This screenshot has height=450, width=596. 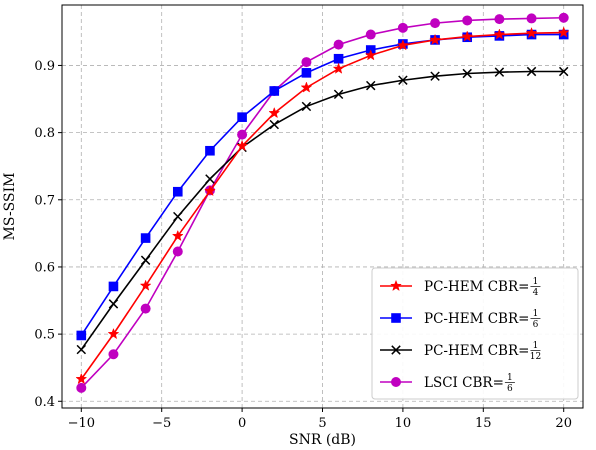 I want to click on legend-entry: PC-HEM CBR= 14, so click(x=460, y=287).